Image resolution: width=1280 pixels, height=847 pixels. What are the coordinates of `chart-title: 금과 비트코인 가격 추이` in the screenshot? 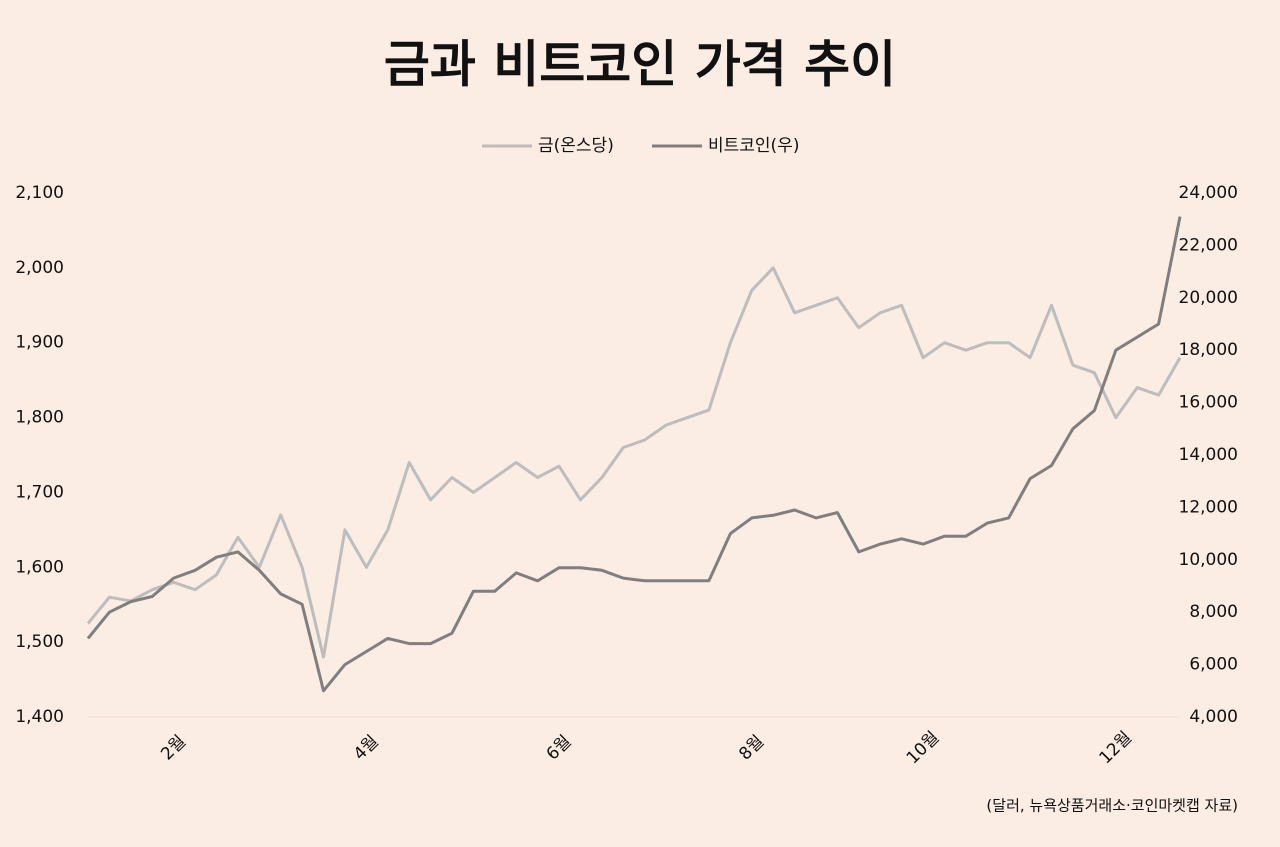 It's located at (640, 65).